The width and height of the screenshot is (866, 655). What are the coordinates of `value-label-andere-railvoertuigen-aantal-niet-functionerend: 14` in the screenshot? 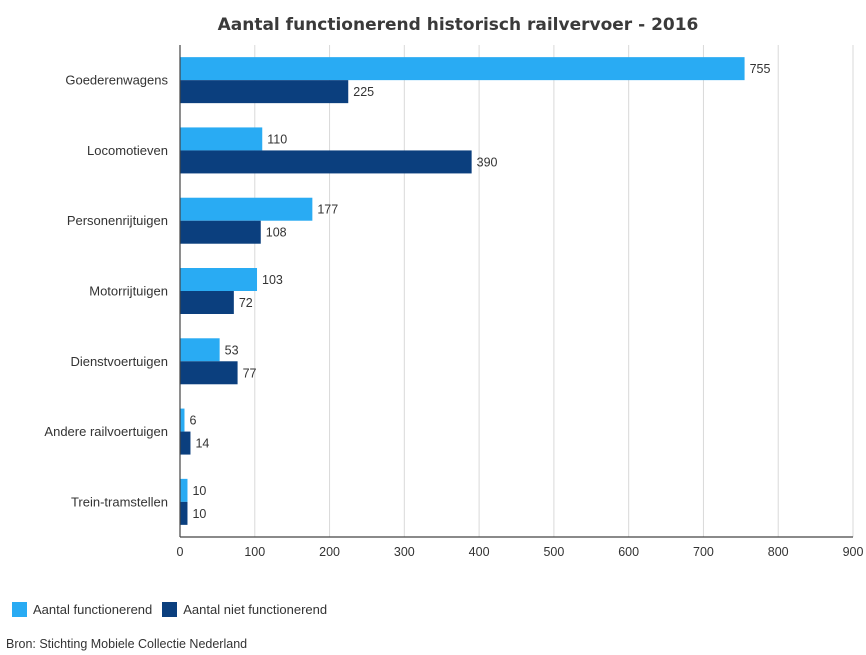 It's located at (202, 444).